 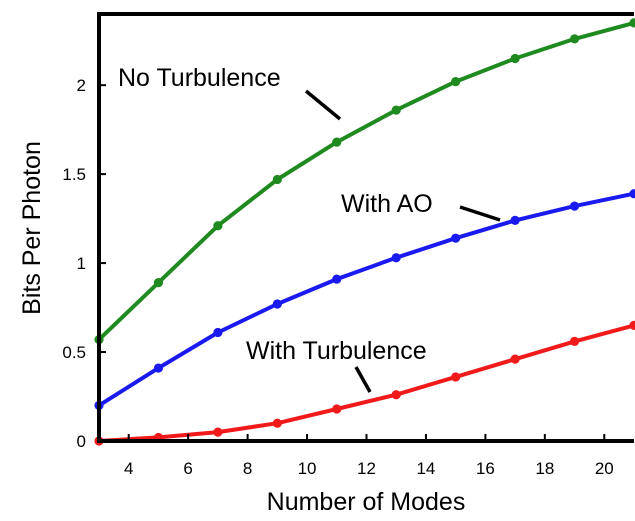 What do you see at coordinates (81, 85) in the screenshot?
I see `y-tick-label: 2` at bounding box center [81, 85].